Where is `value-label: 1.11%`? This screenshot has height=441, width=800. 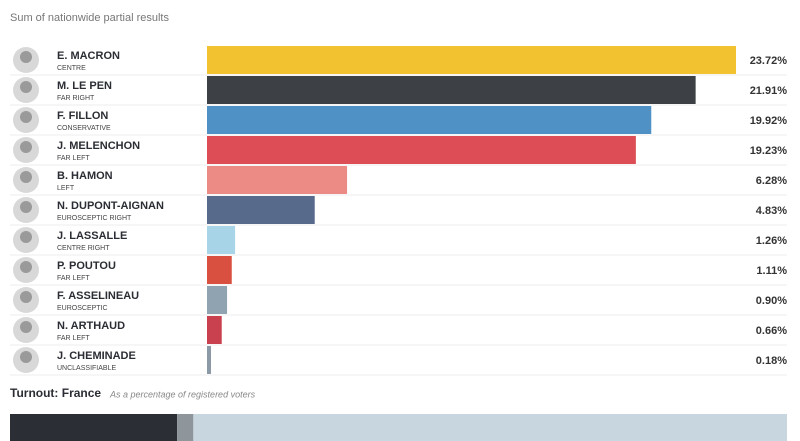
value-label: 1.11% is located at coordinates (771, 271).